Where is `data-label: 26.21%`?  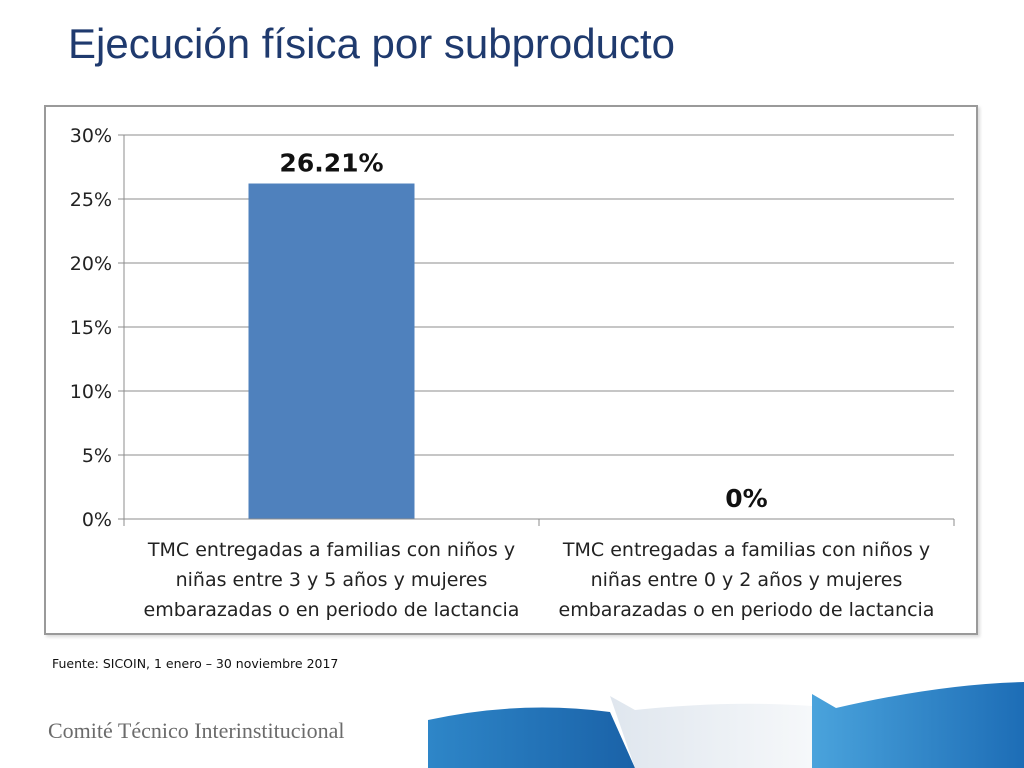
data-label: 26.21% is located at coordinates (331, 163).